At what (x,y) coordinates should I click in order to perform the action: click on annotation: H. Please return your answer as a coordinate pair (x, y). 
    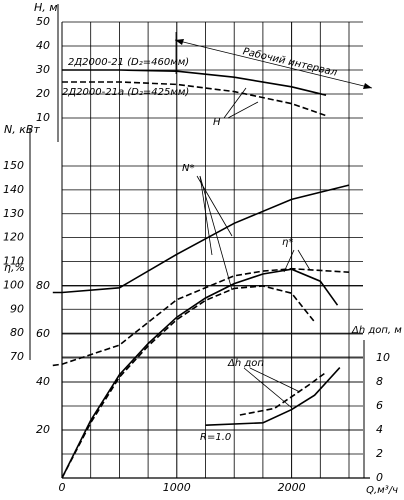
    Looking at the image, I should click on (217, 122).